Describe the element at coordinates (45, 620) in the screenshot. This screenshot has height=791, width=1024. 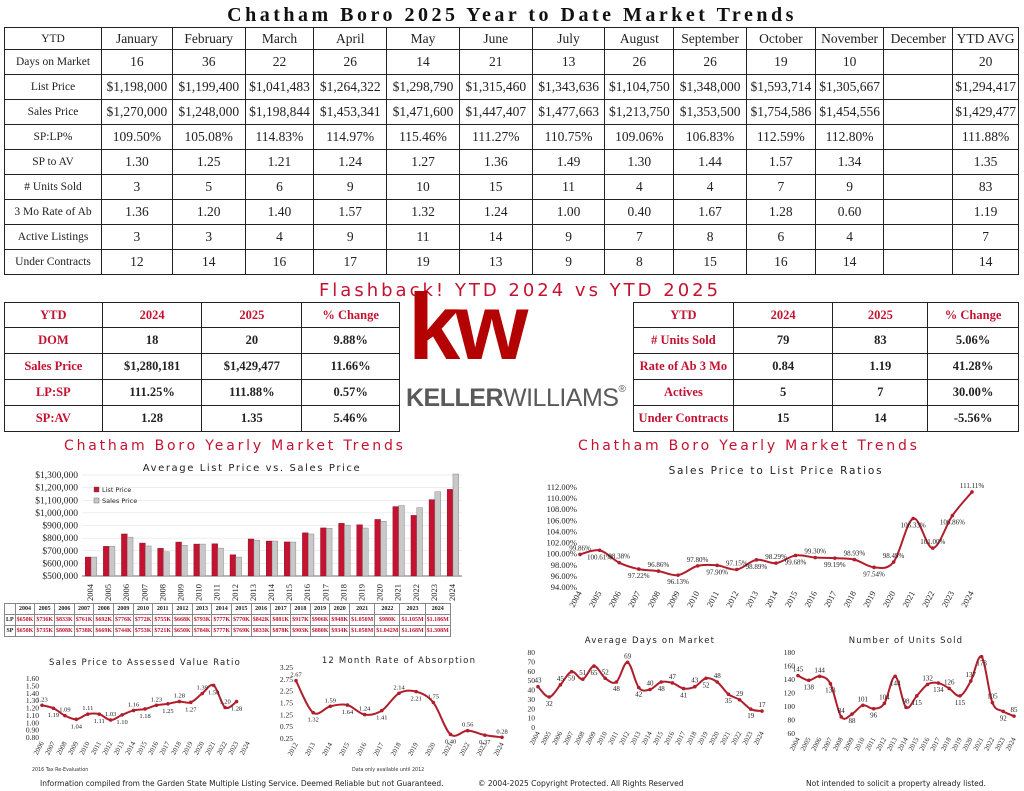
I see `value-cell: $736K` at that location.